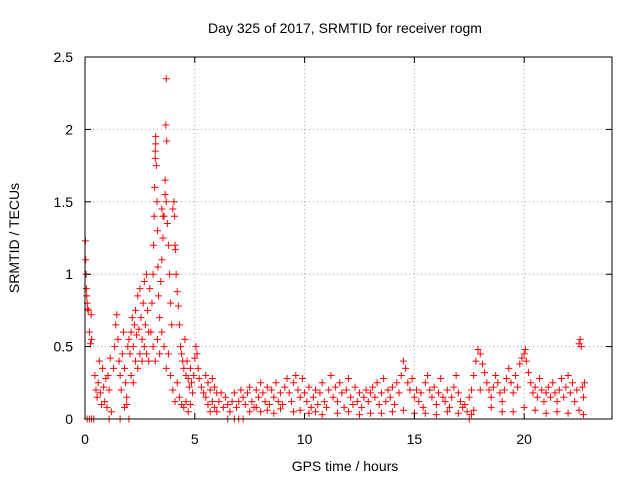  What do you see at coordinates (305, 439) in the screenshot?
I see `x-tick-label: 10` at bounding box center [305, 439].